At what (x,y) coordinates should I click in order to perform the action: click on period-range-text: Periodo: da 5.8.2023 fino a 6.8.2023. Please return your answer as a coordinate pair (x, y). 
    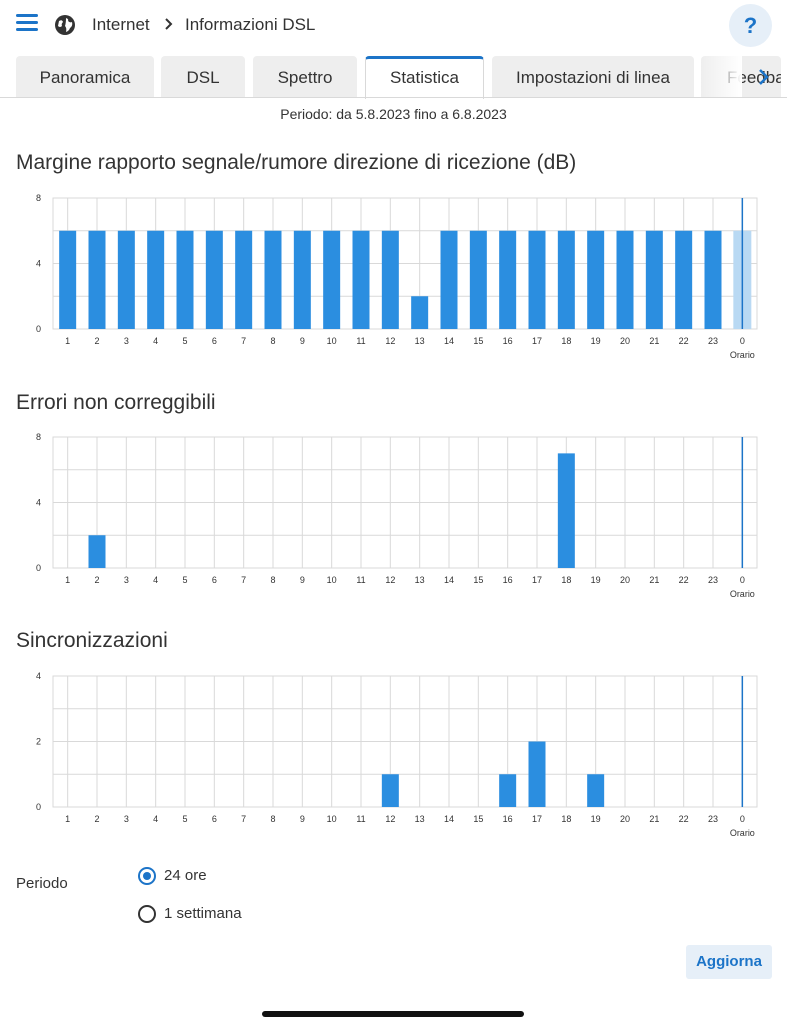
    Looking at the image, I should click on (393, 114).